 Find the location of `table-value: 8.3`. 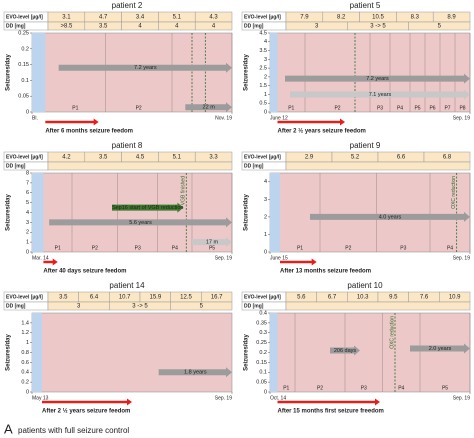

table-value: 8.3 is located at coordinates (415, 18).